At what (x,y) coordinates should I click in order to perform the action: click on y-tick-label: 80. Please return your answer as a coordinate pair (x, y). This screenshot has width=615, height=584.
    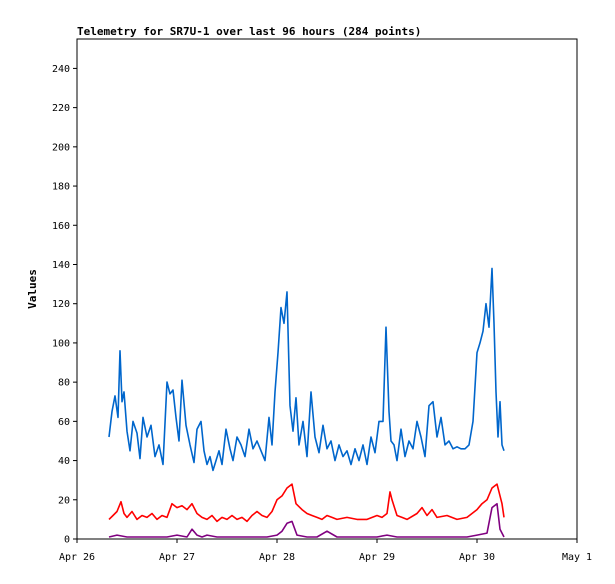
    Looking at the image, I should click on (64, 383).